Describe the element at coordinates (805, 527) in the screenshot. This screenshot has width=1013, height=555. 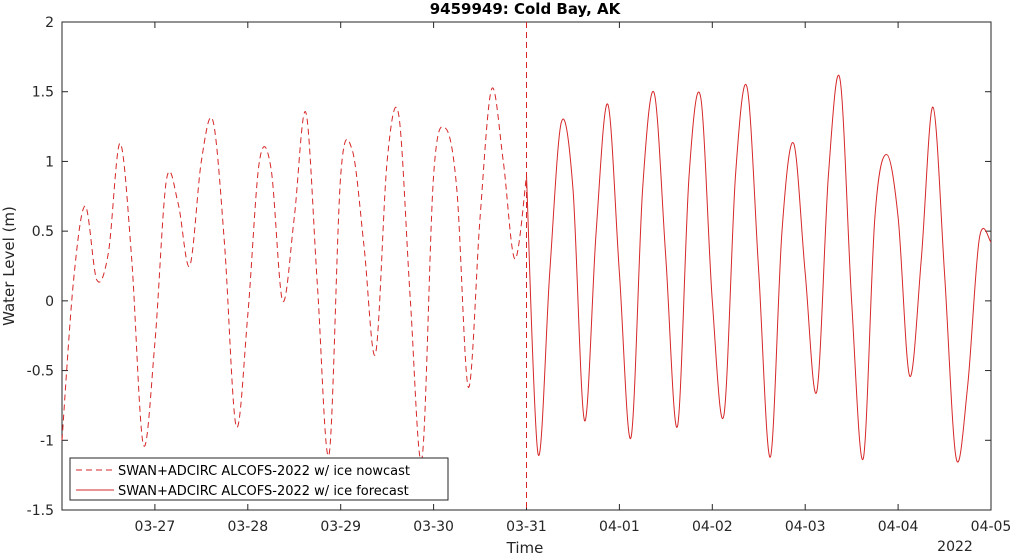
I see `x-tick-label: 04-03` at that location.